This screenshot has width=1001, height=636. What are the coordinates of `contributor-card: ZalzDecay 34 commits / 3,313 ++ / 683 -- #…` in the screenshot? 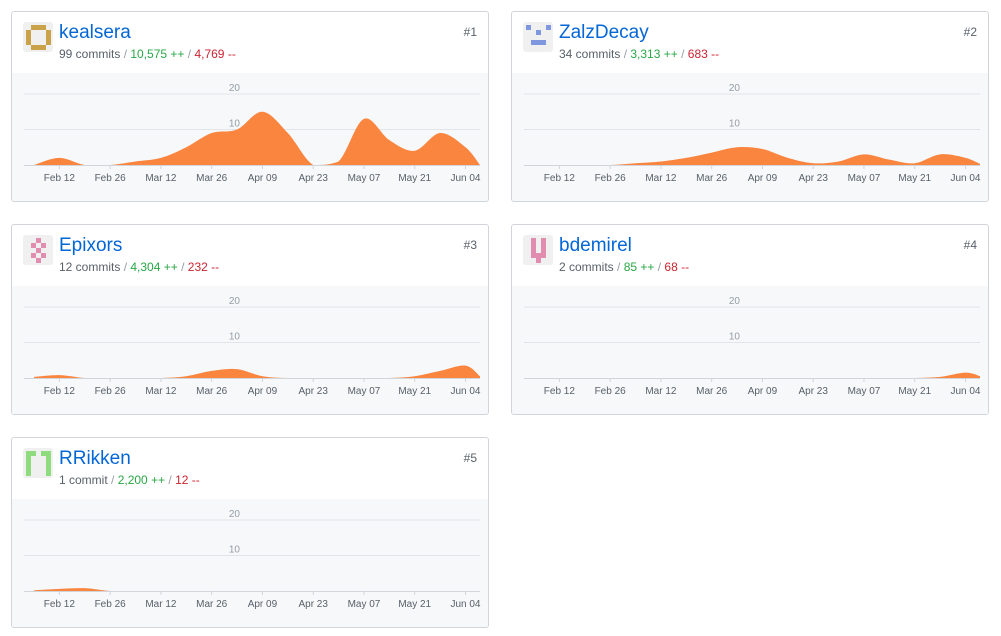 It's located at (750, 106).